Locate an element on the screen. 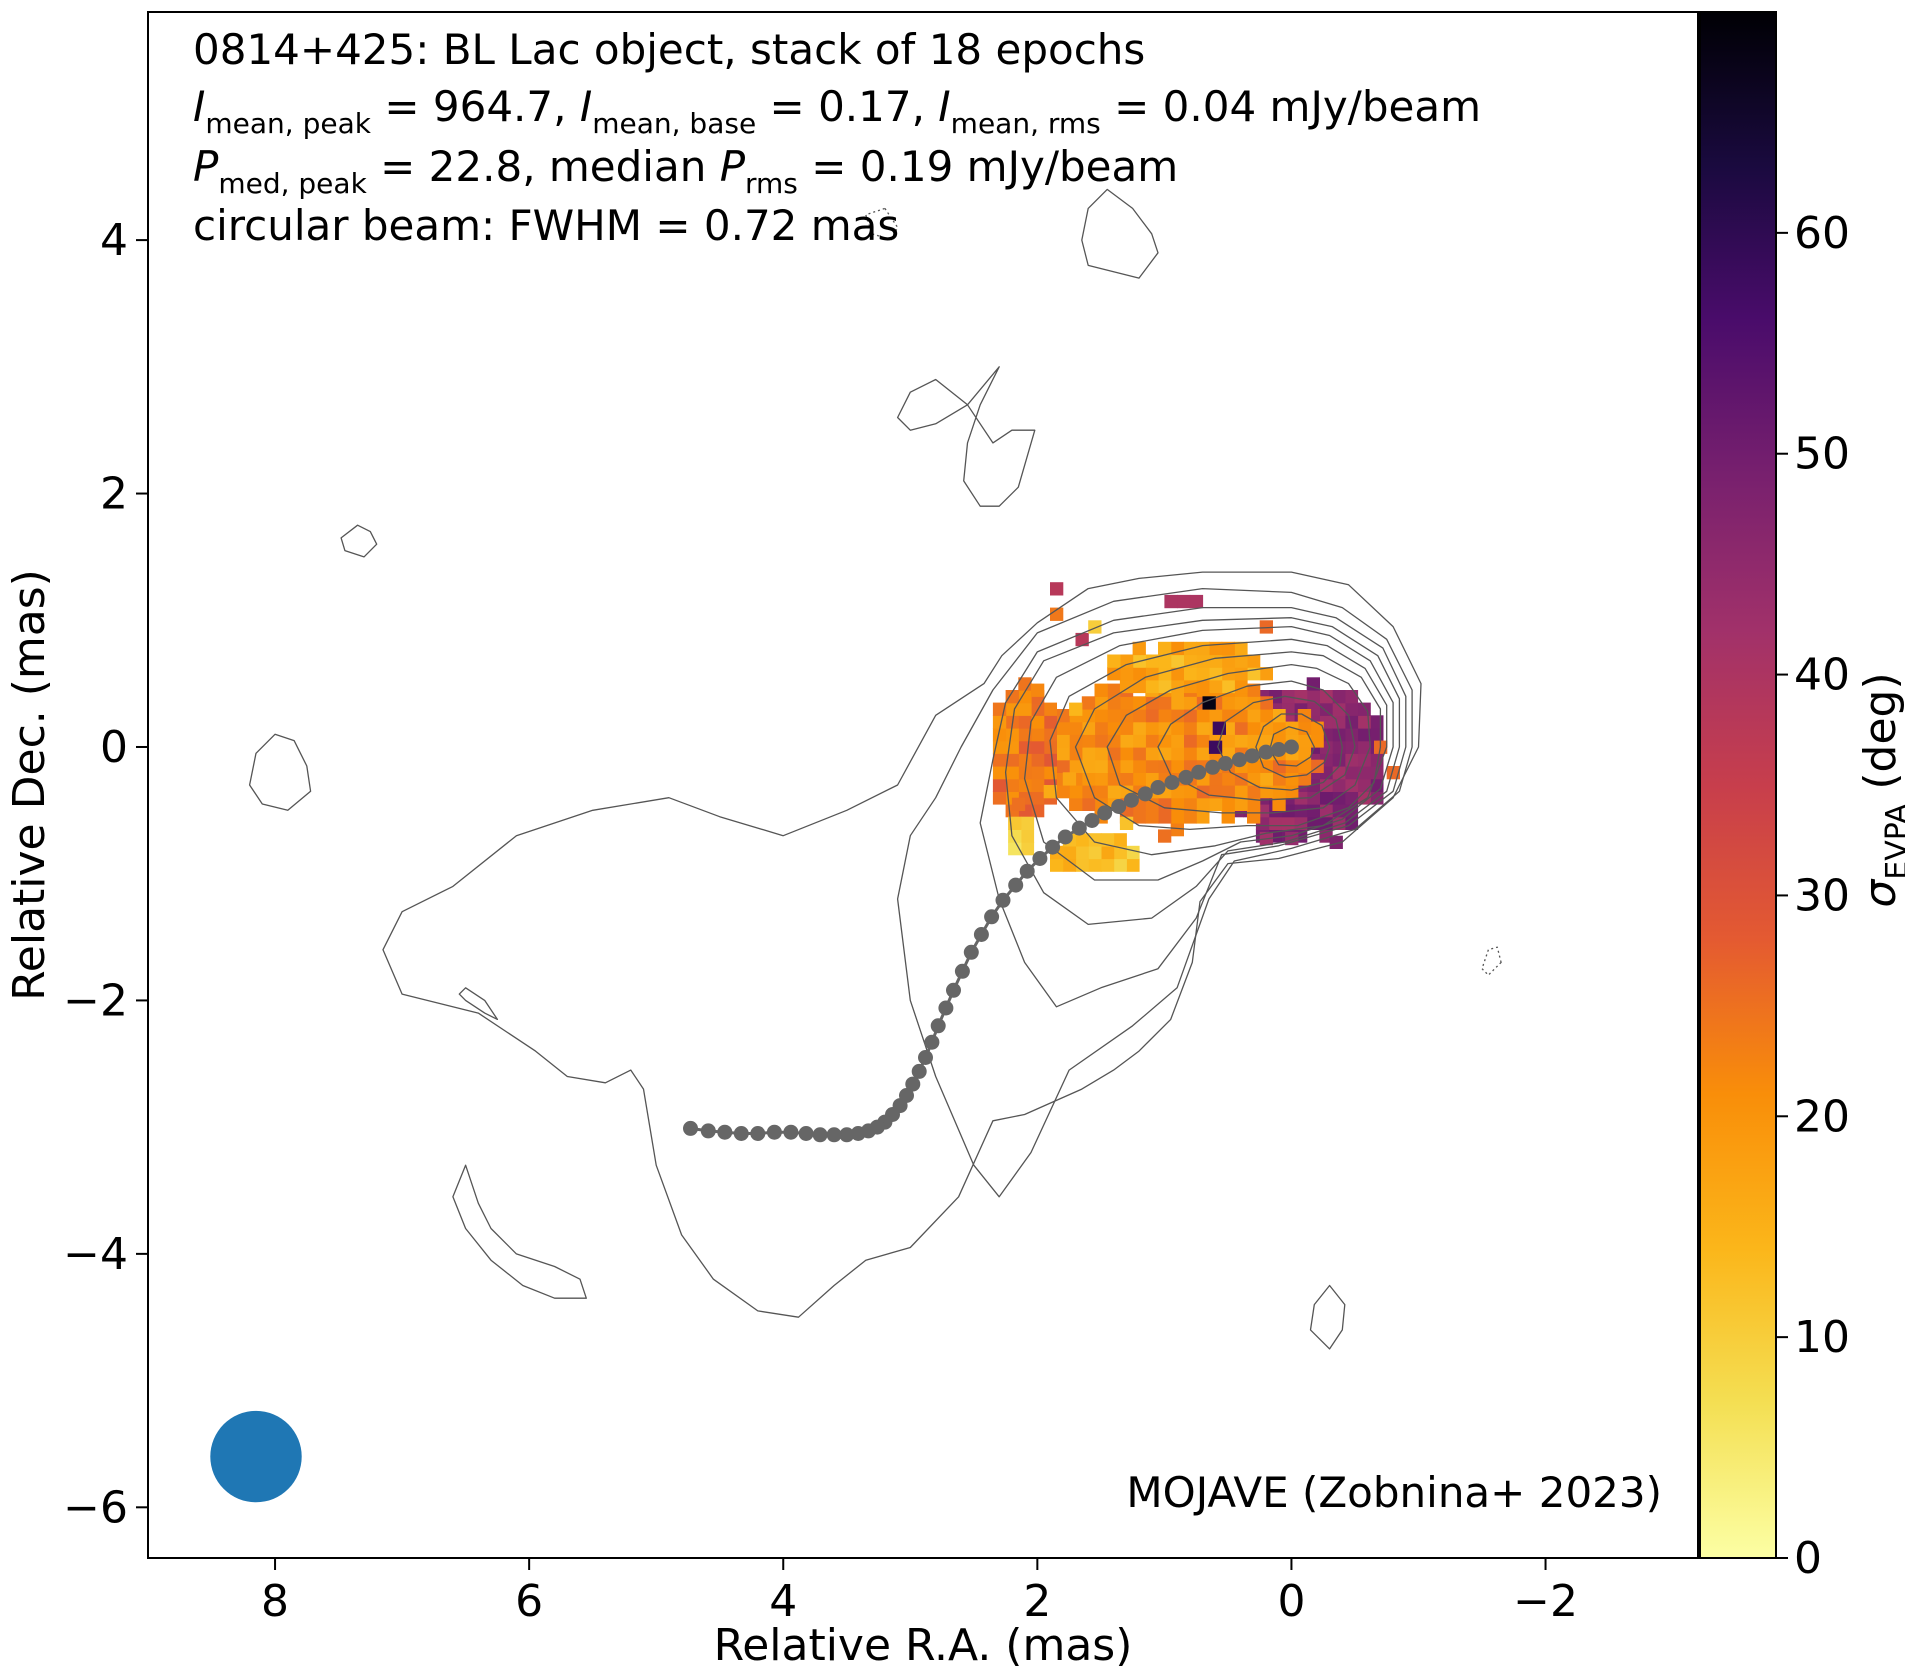  contour-island-north is located at coordinates (966, 436).